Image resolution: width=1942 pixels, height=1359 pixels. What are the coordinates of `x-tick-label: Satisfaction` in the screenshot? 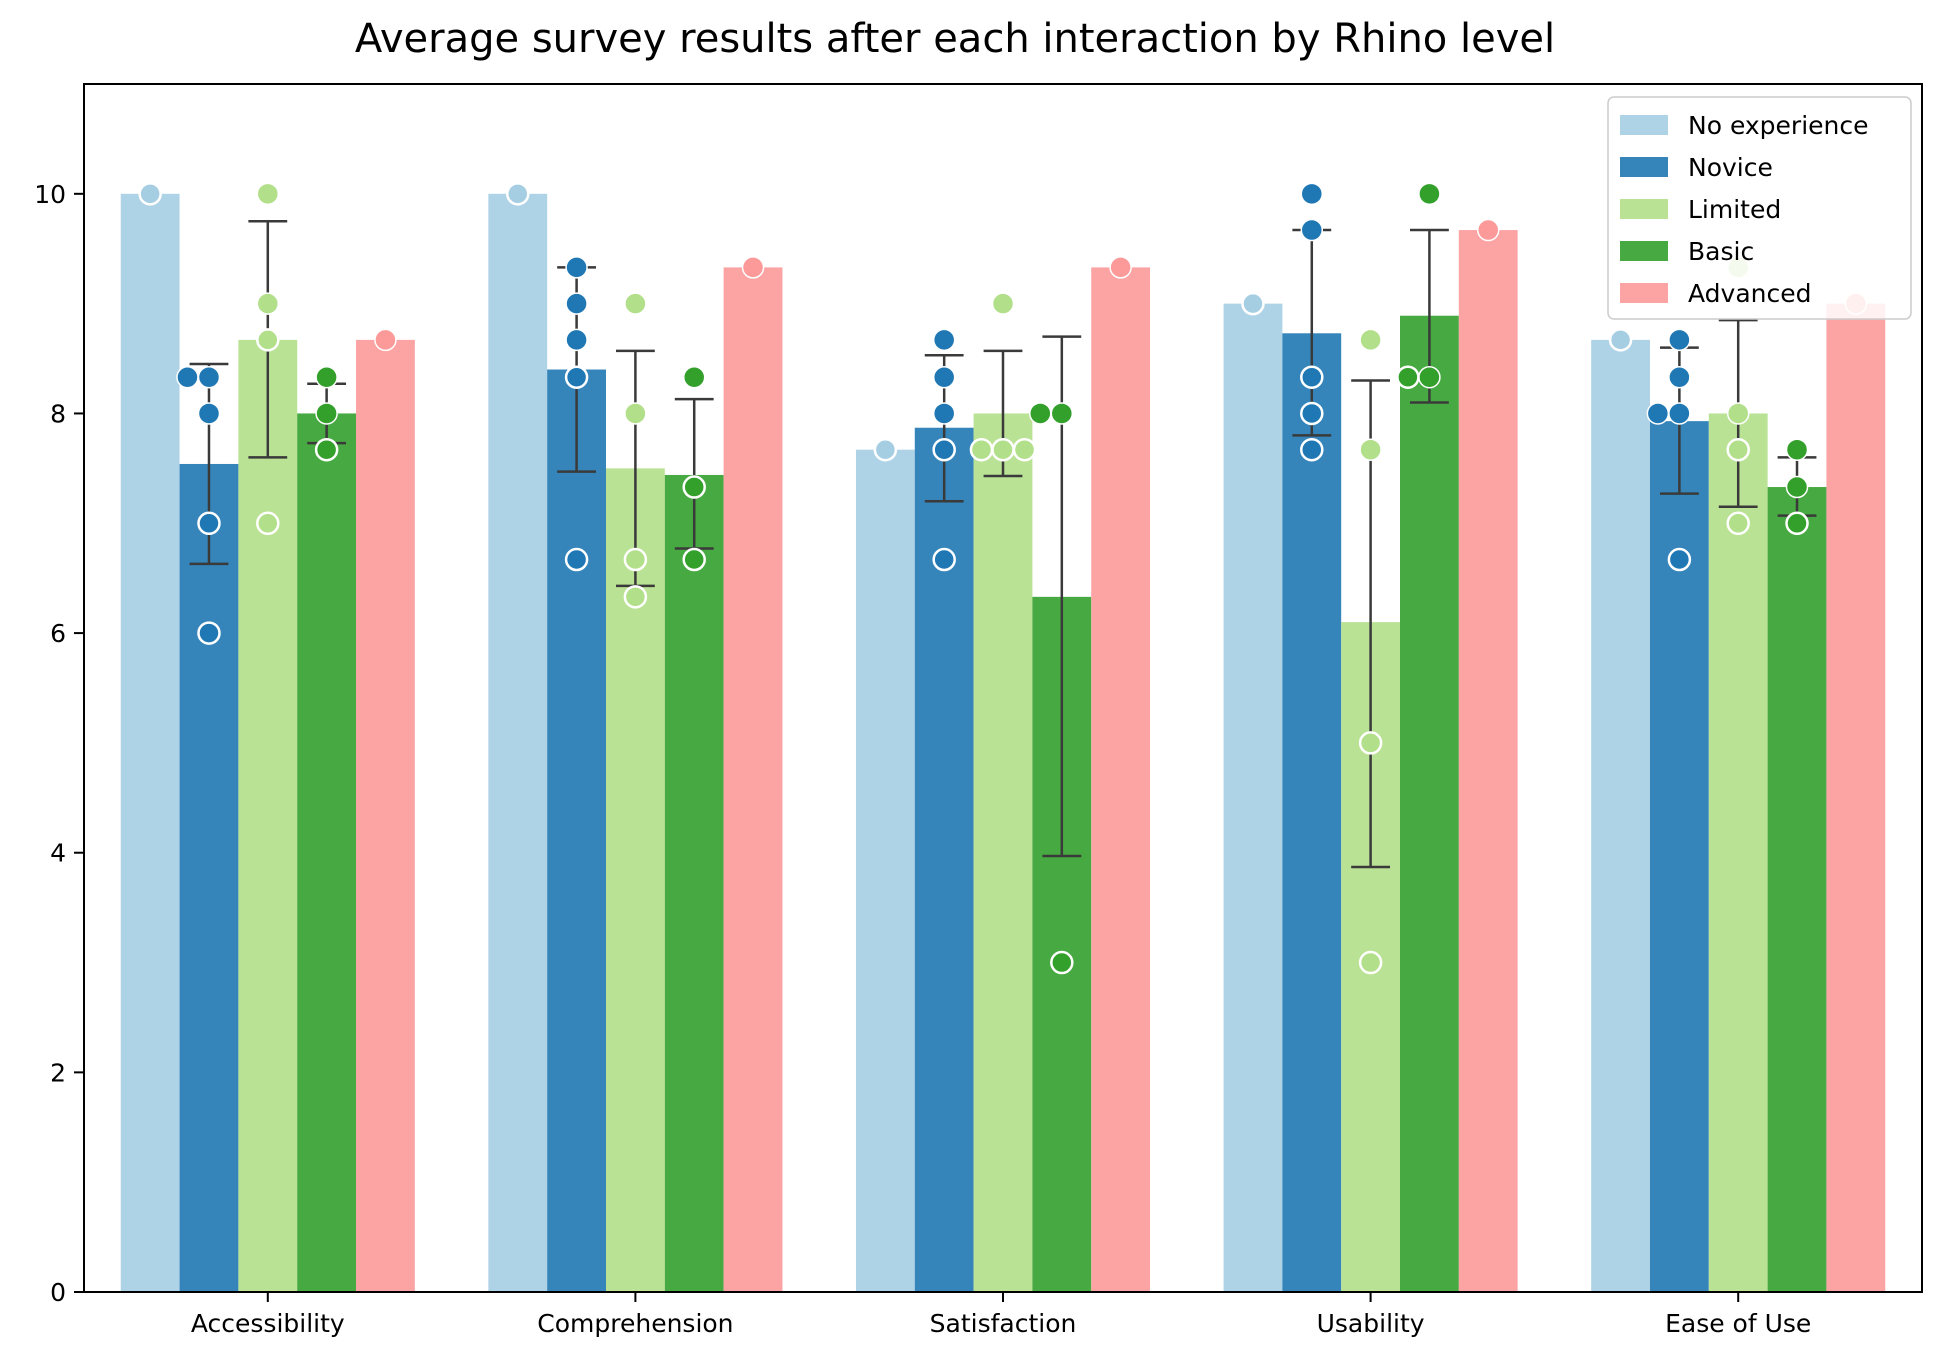 It's located at (1003, 1323).